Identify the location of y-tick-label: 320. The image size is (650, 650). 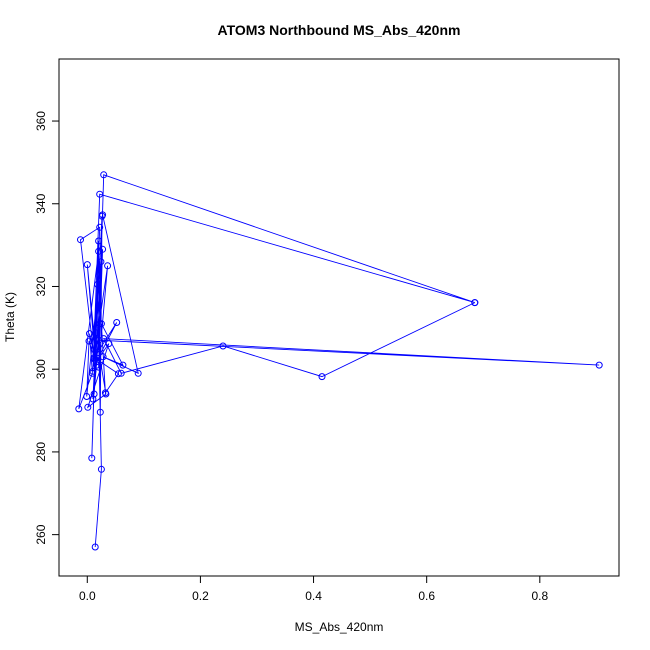
(41, 286).